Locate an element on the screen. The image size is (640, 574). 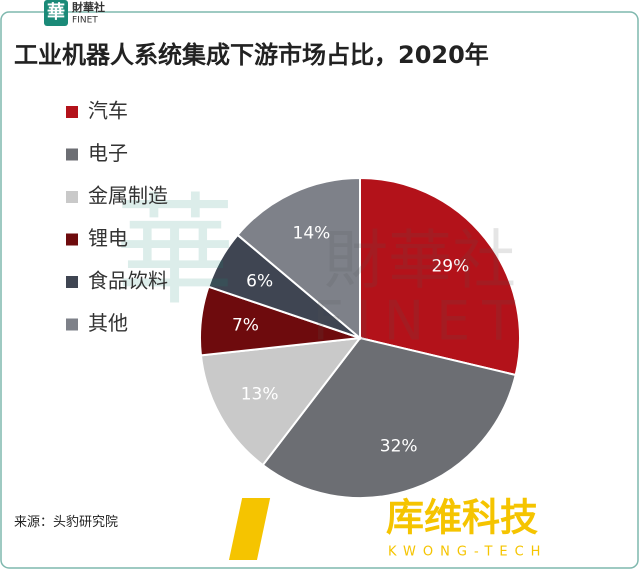
brand-icon is located at coordinates (249, 529).